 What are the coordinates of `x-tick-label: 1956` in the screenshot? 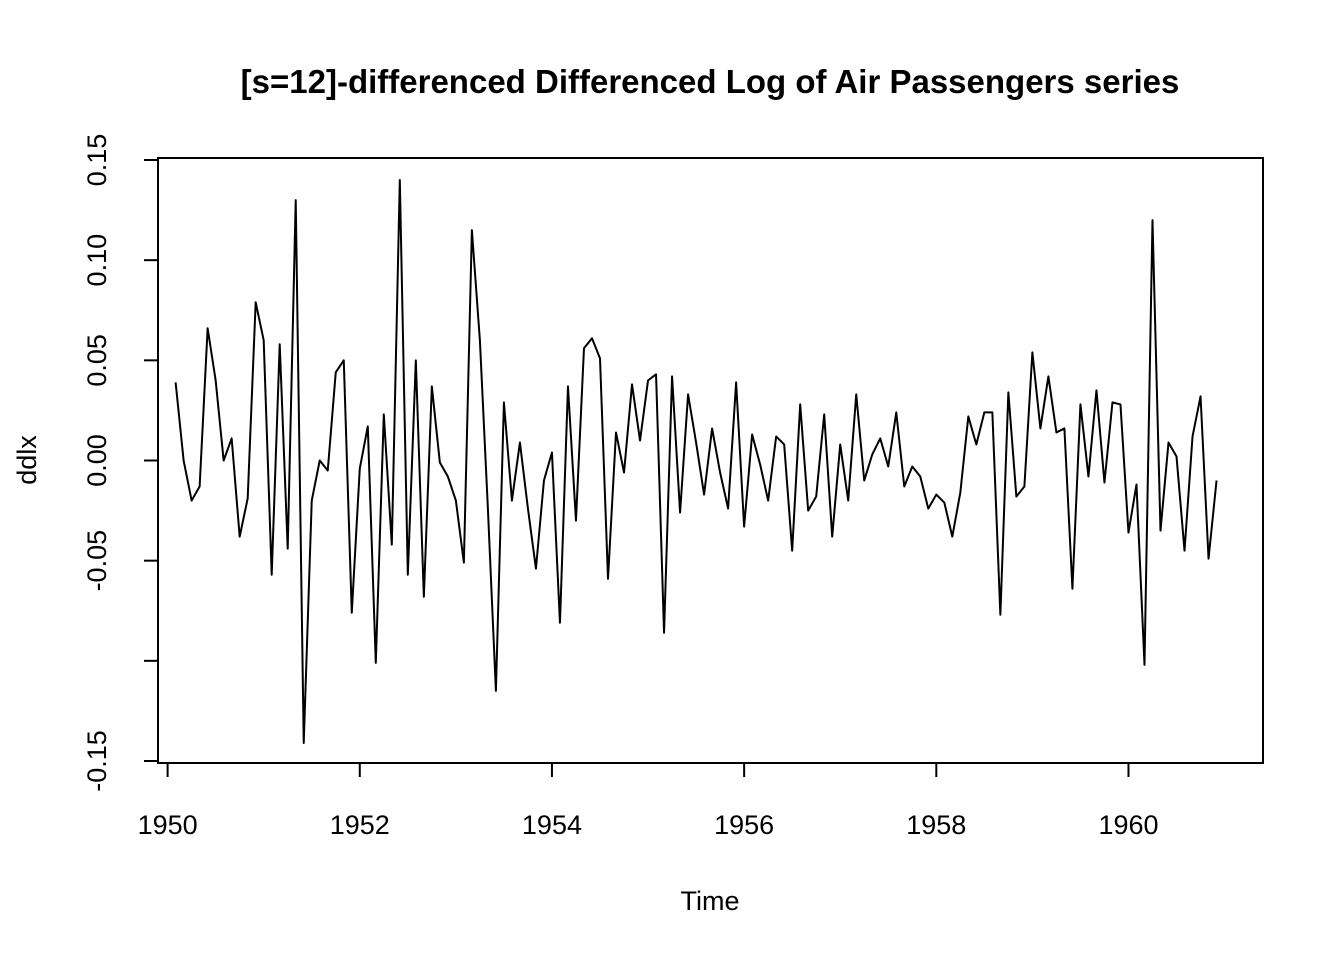 It's located at (744, 825).